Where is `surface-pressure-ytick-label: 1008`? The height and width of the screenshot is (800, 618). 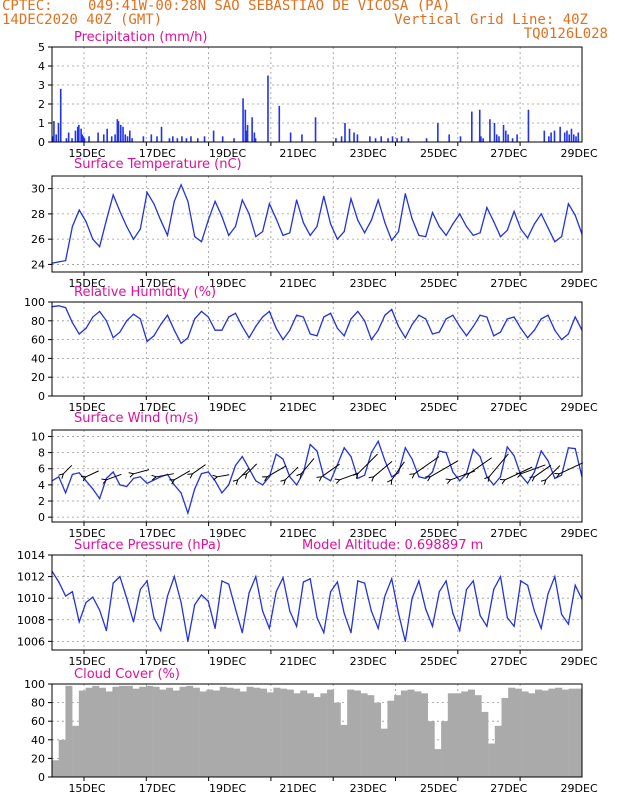 surface-pressure-ytick-label: 1008 is located at coordinates (31, 620).